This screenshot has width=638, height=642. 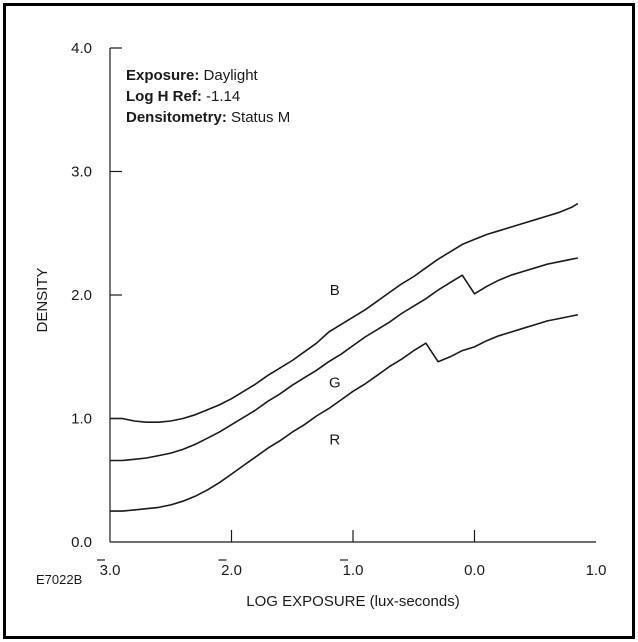 I want to click on info-value: Status M, so click(x=260, y=117).